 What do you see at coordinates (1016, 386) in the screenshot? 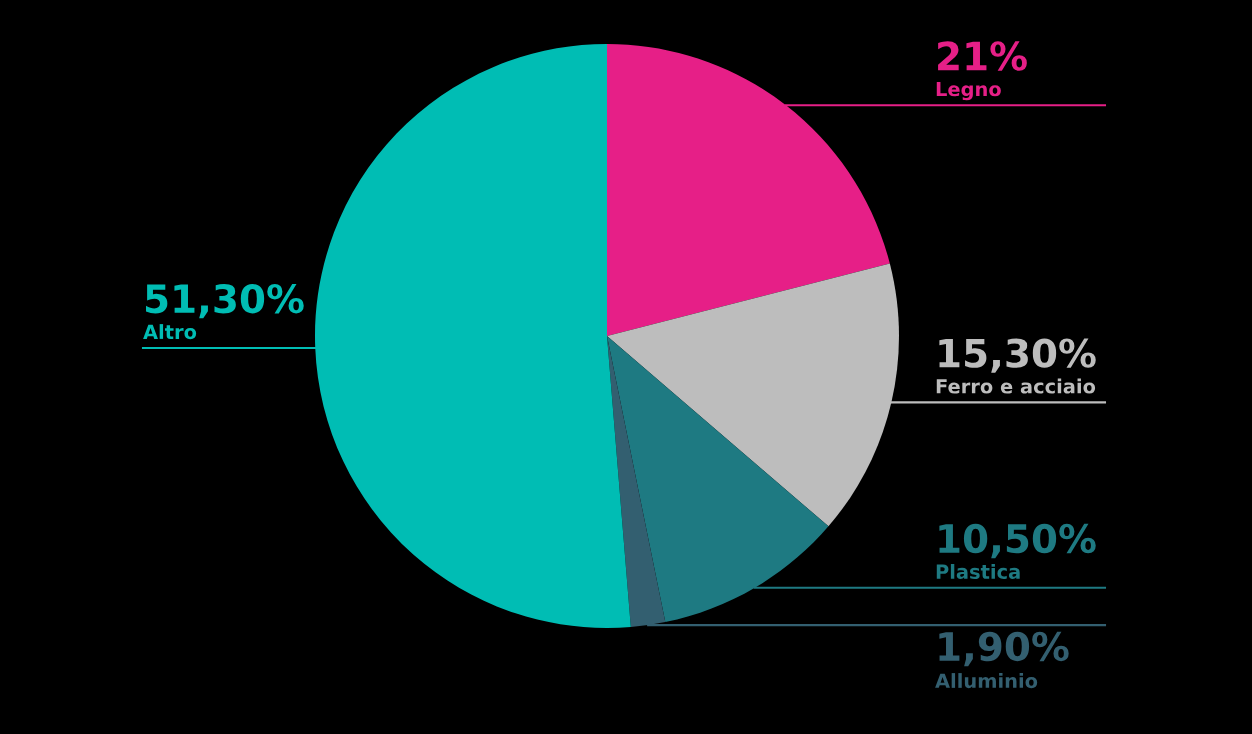
I see `slice-label: Ferro e acciaio` at bounding box center [1016, 386].